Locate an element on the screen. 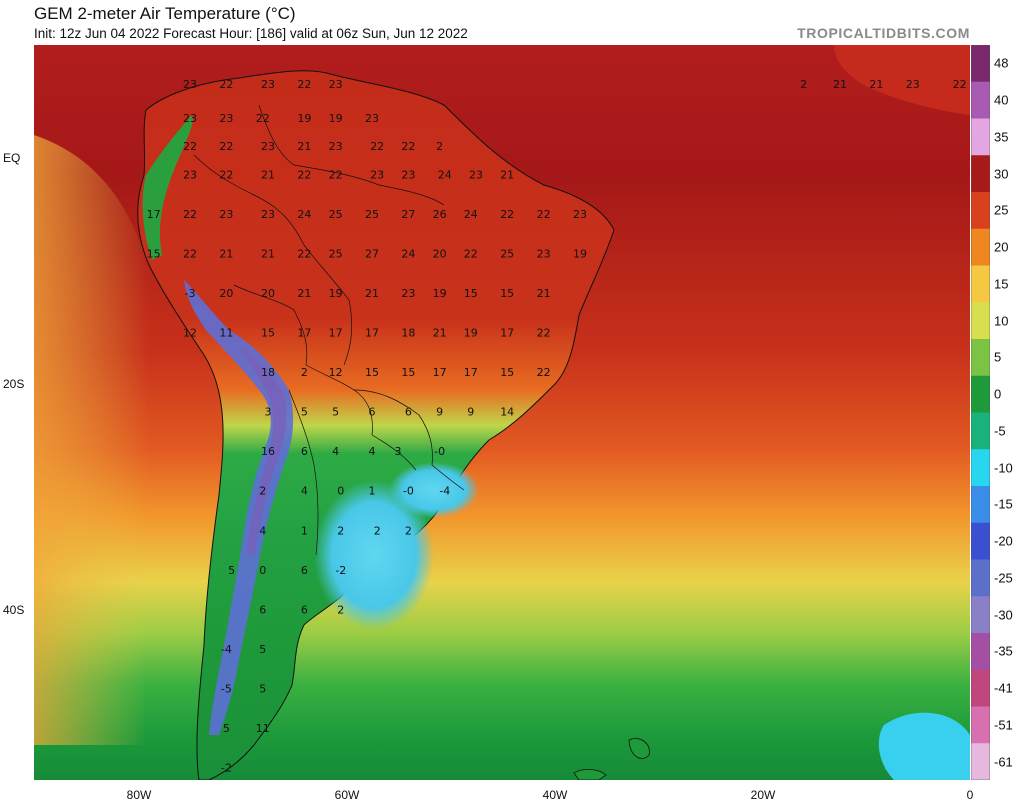 This screenshot has height=802, width=1024. andes-coldest is located at coordinates (263, 450).